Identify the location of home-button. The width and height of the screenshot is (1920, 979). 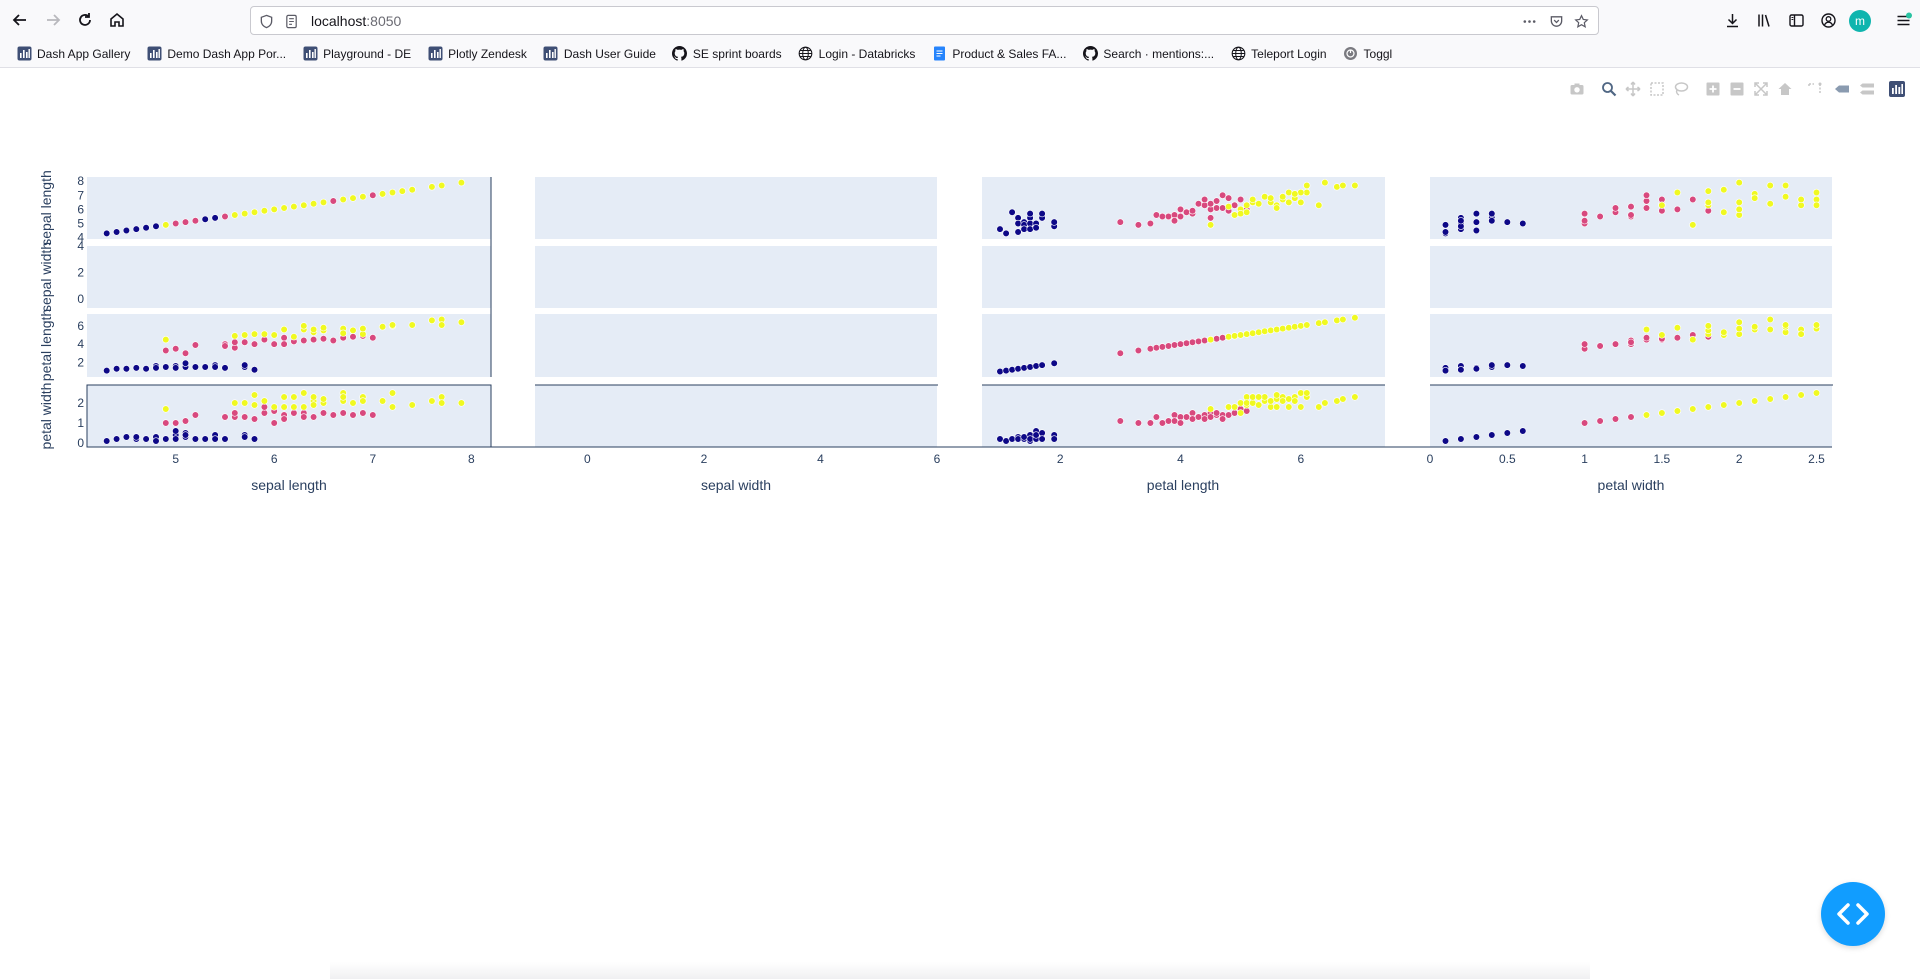
(117, 20).